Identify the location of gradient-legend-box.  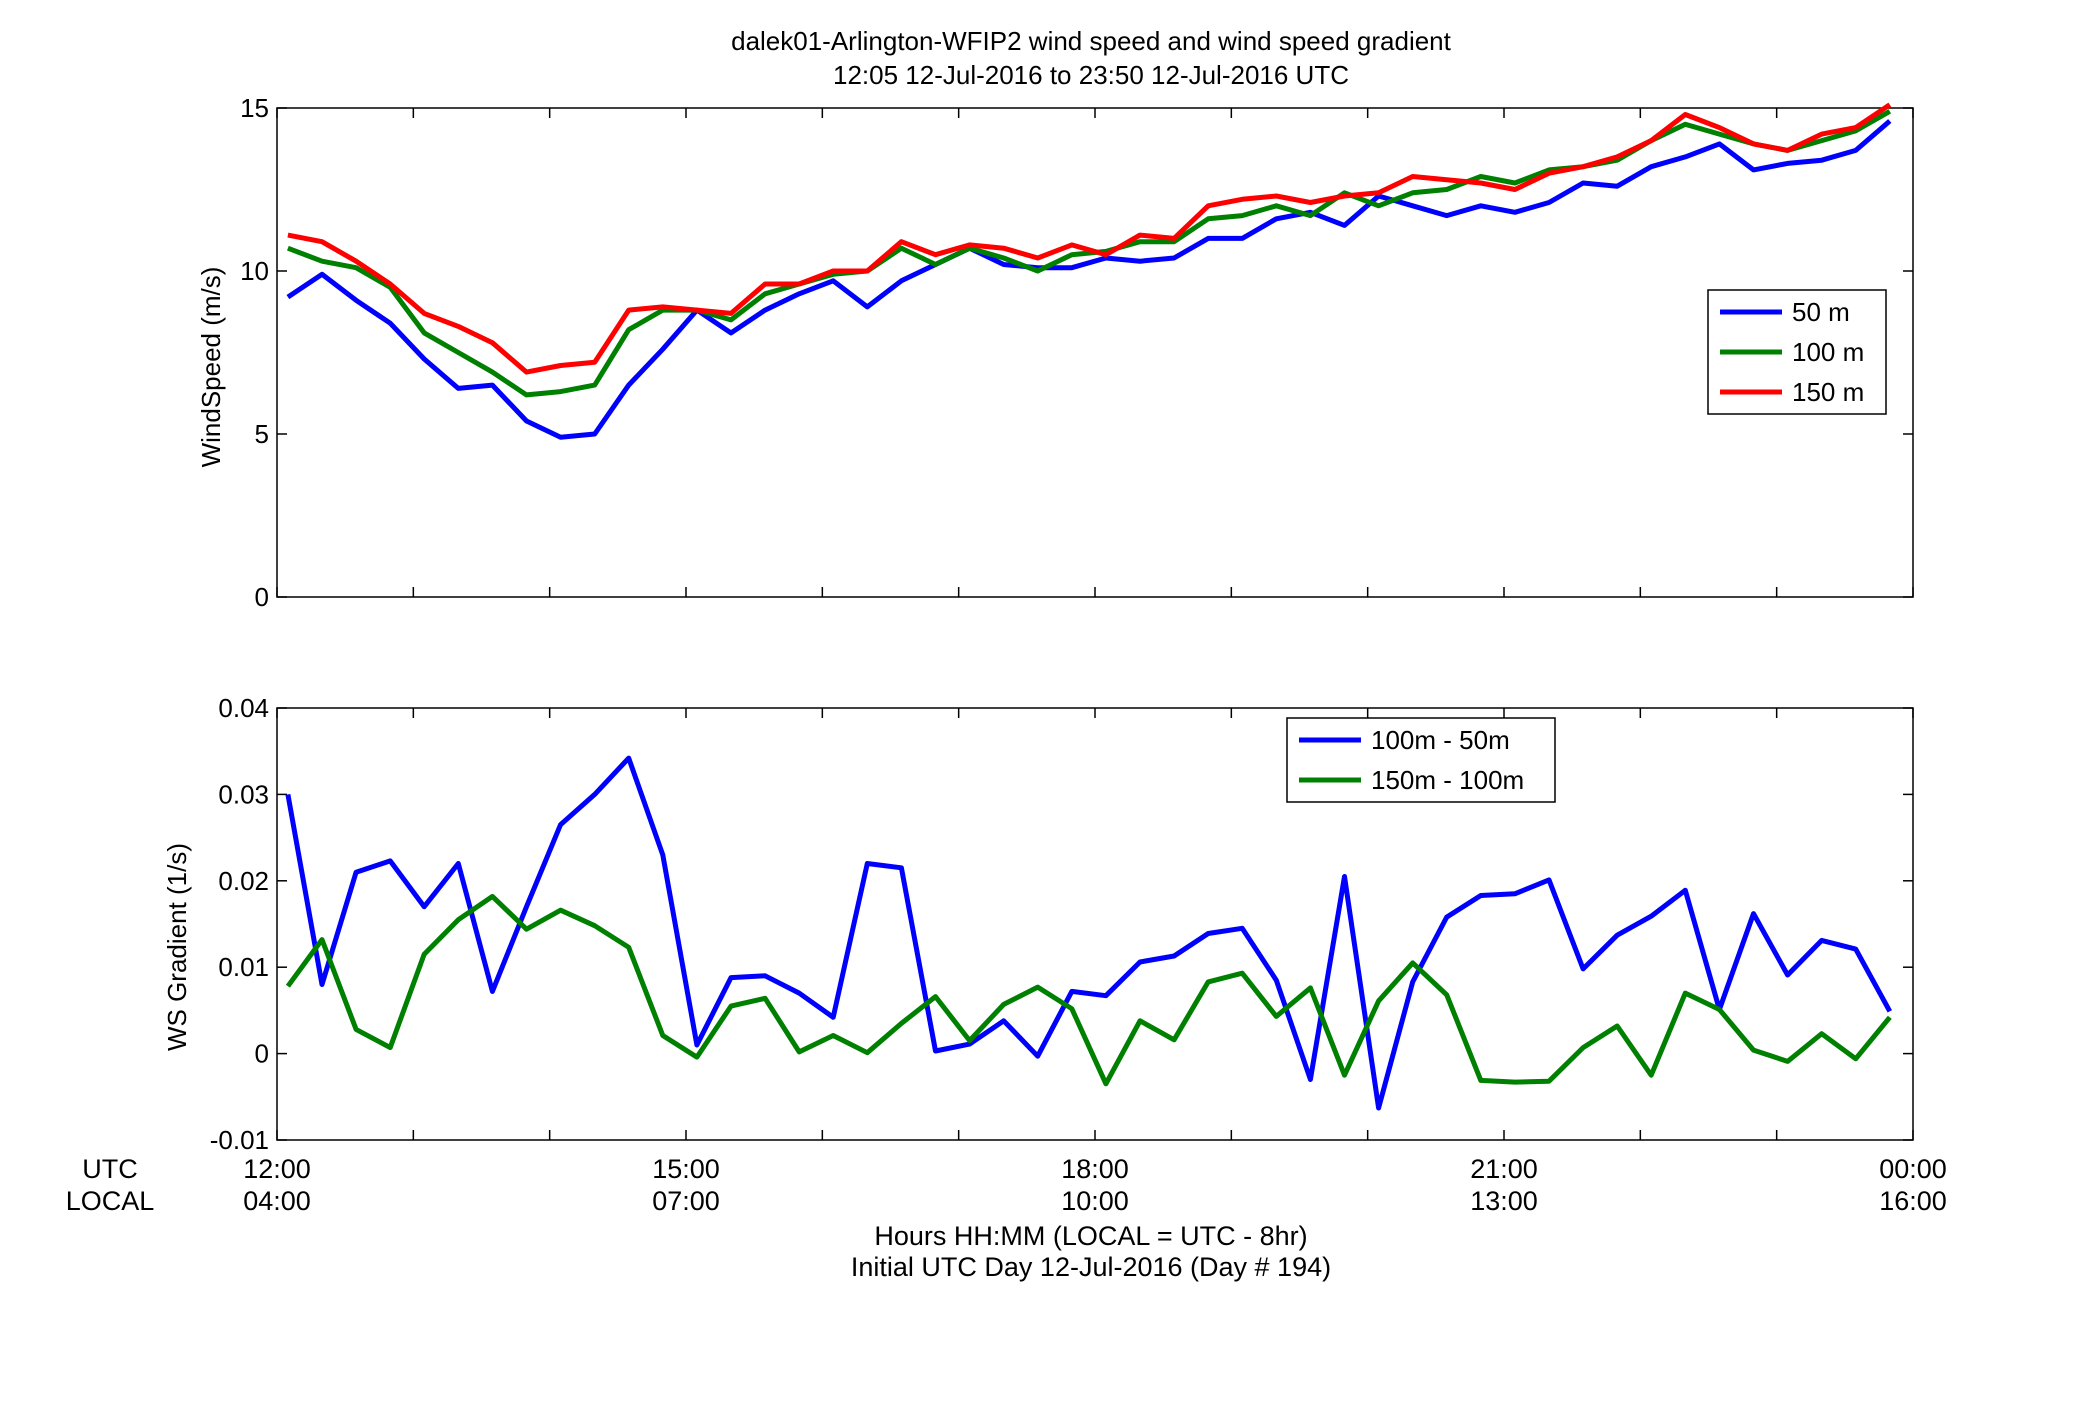
(1421, 760).